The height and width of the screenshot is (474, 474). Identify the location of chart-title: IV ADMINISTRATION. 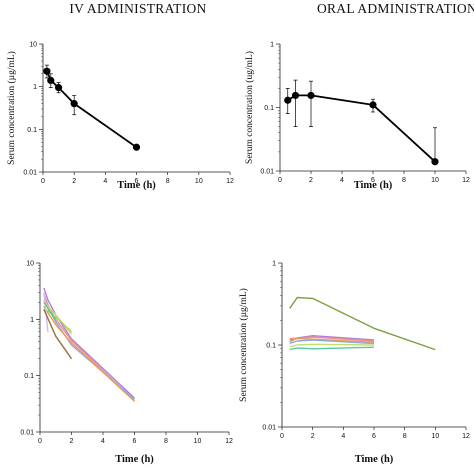
(137, 8).